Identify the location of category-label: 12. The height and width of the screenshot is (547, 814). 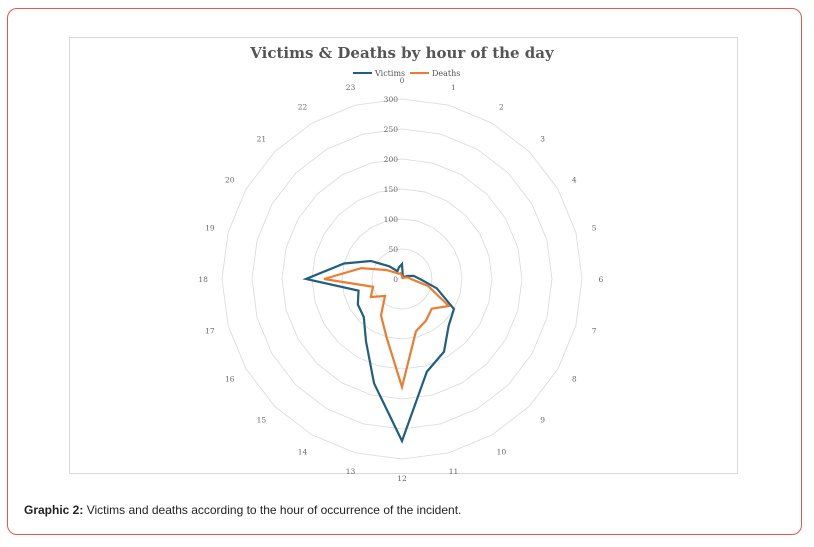
(402, 478).